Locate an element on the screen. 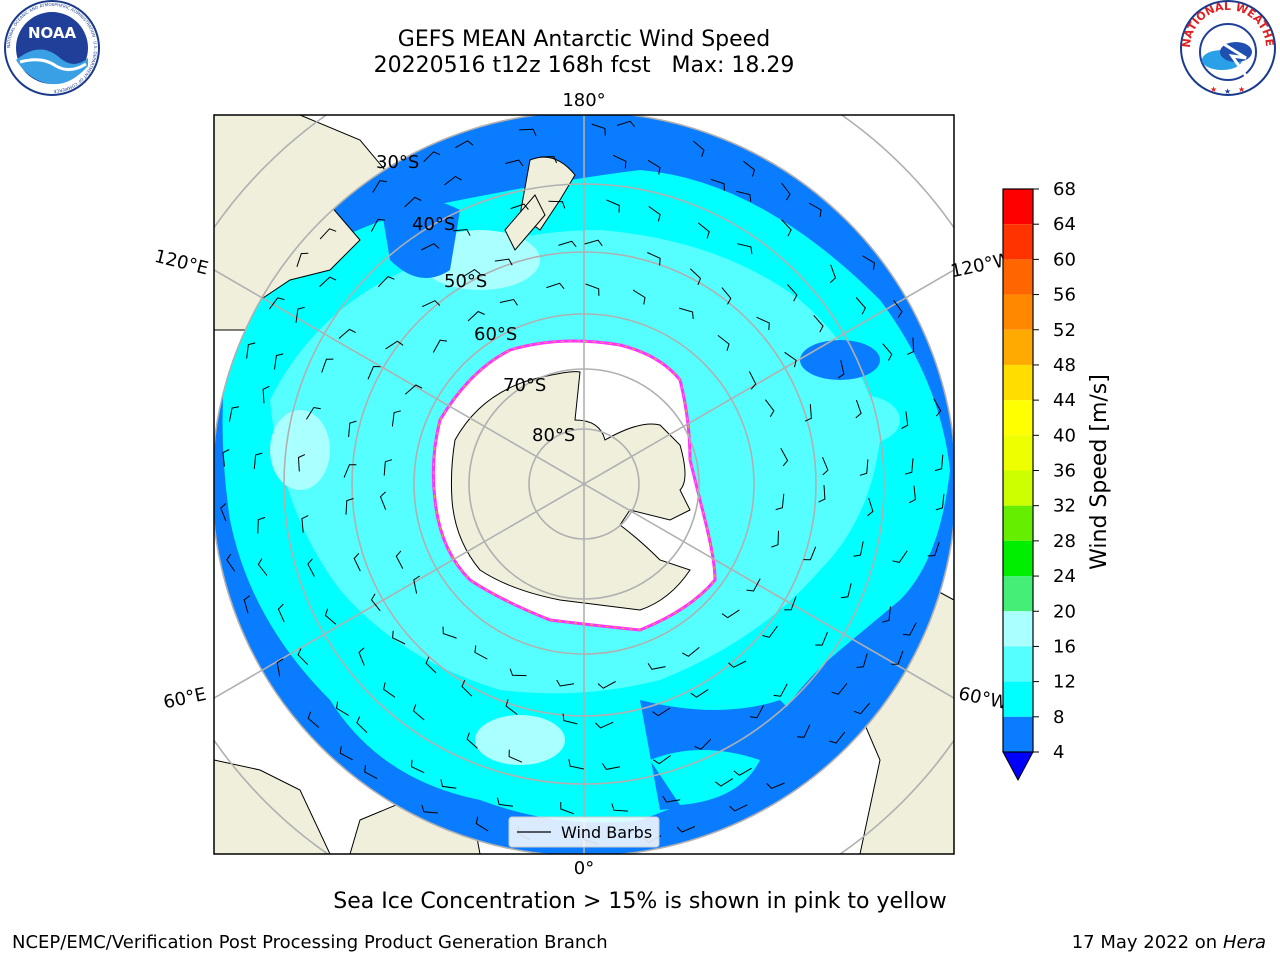 This screenshot has width=1280, height=960. colorbar-tick-label: 16 is located at coordinates (1064, 646).